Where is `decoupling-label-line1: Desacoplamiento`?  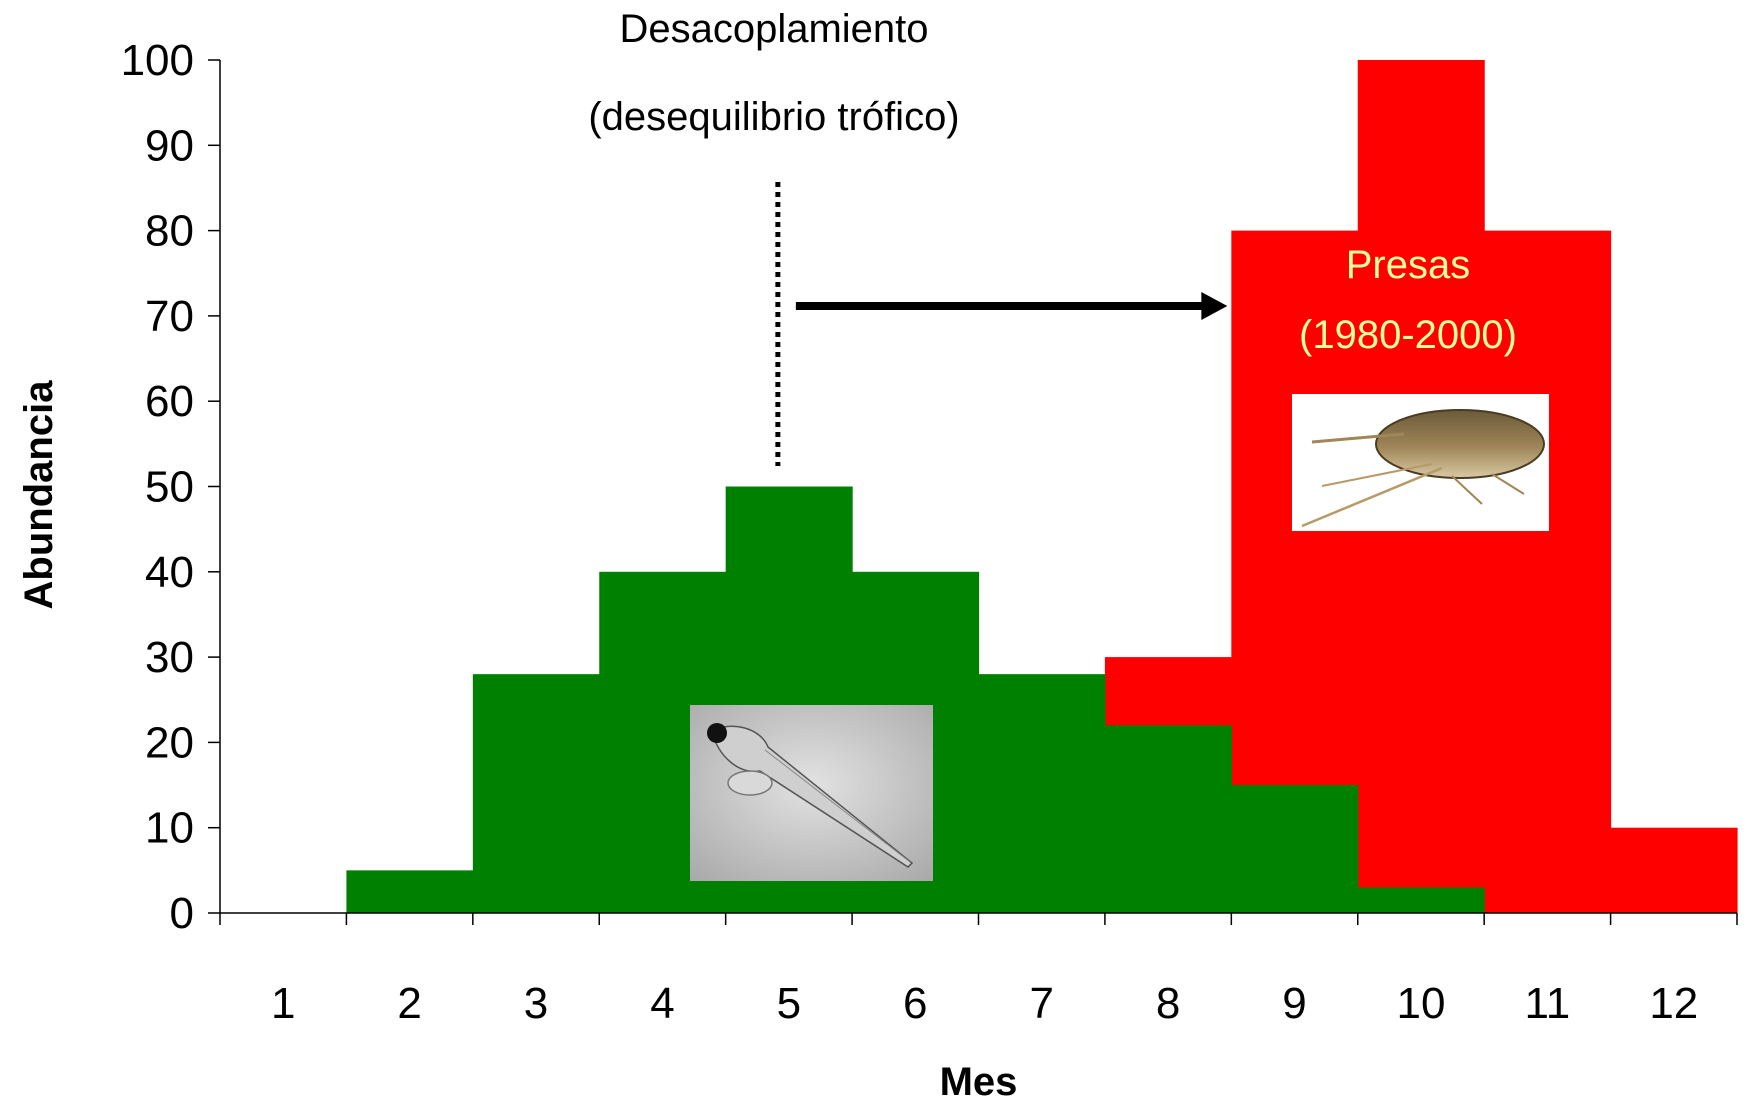 decoupling-label-line1: Desacoplamiento is located at coordinates (773, 29).